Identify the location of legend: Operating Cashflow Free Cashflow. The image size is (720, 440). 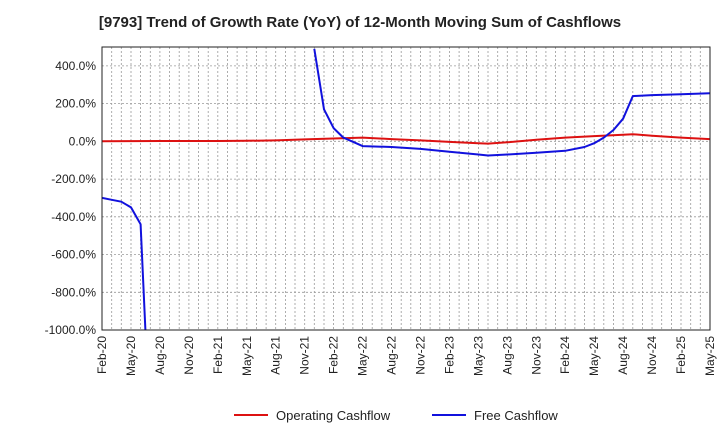
(360, 415).